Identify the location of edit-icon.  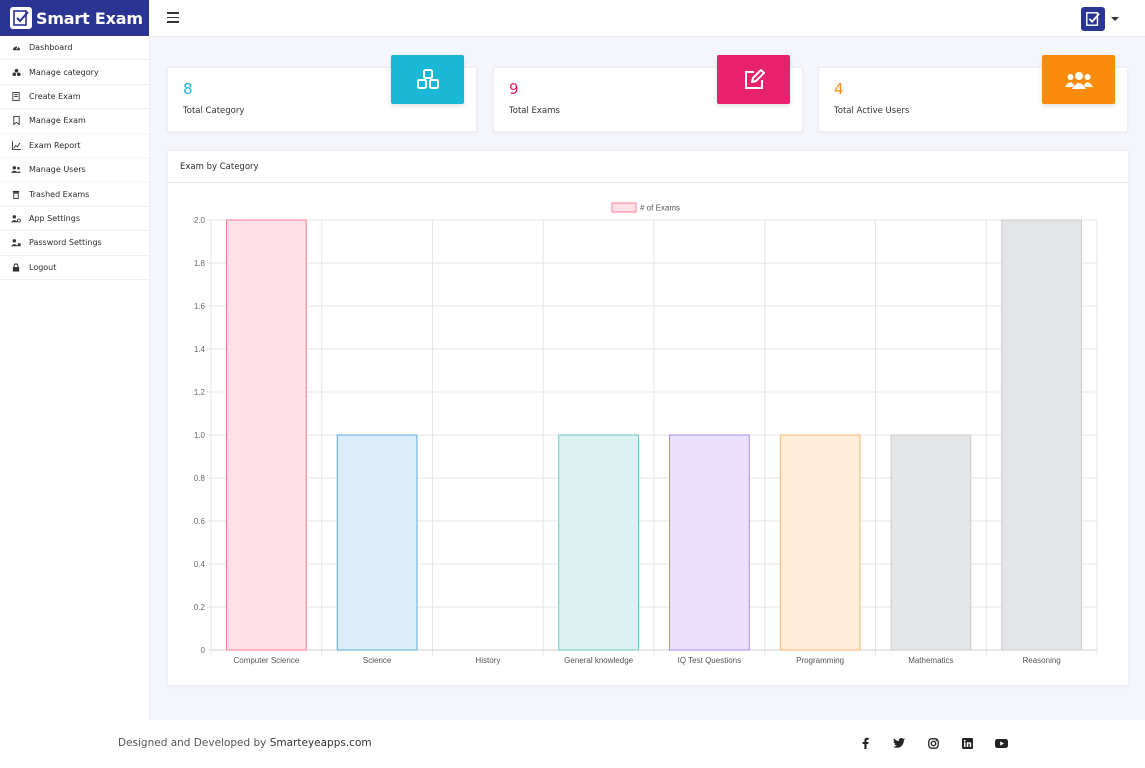
(753, 79).